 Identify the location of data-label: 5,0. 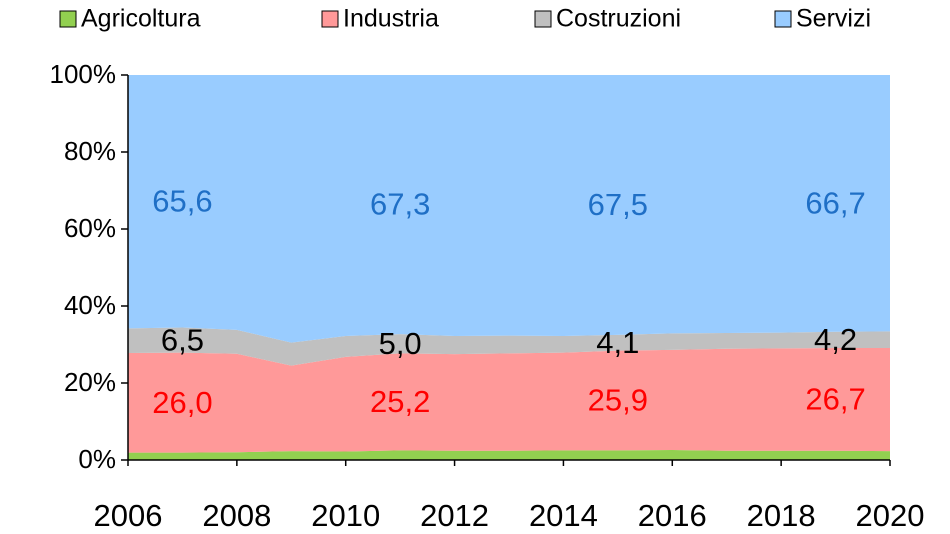
(400, 343).